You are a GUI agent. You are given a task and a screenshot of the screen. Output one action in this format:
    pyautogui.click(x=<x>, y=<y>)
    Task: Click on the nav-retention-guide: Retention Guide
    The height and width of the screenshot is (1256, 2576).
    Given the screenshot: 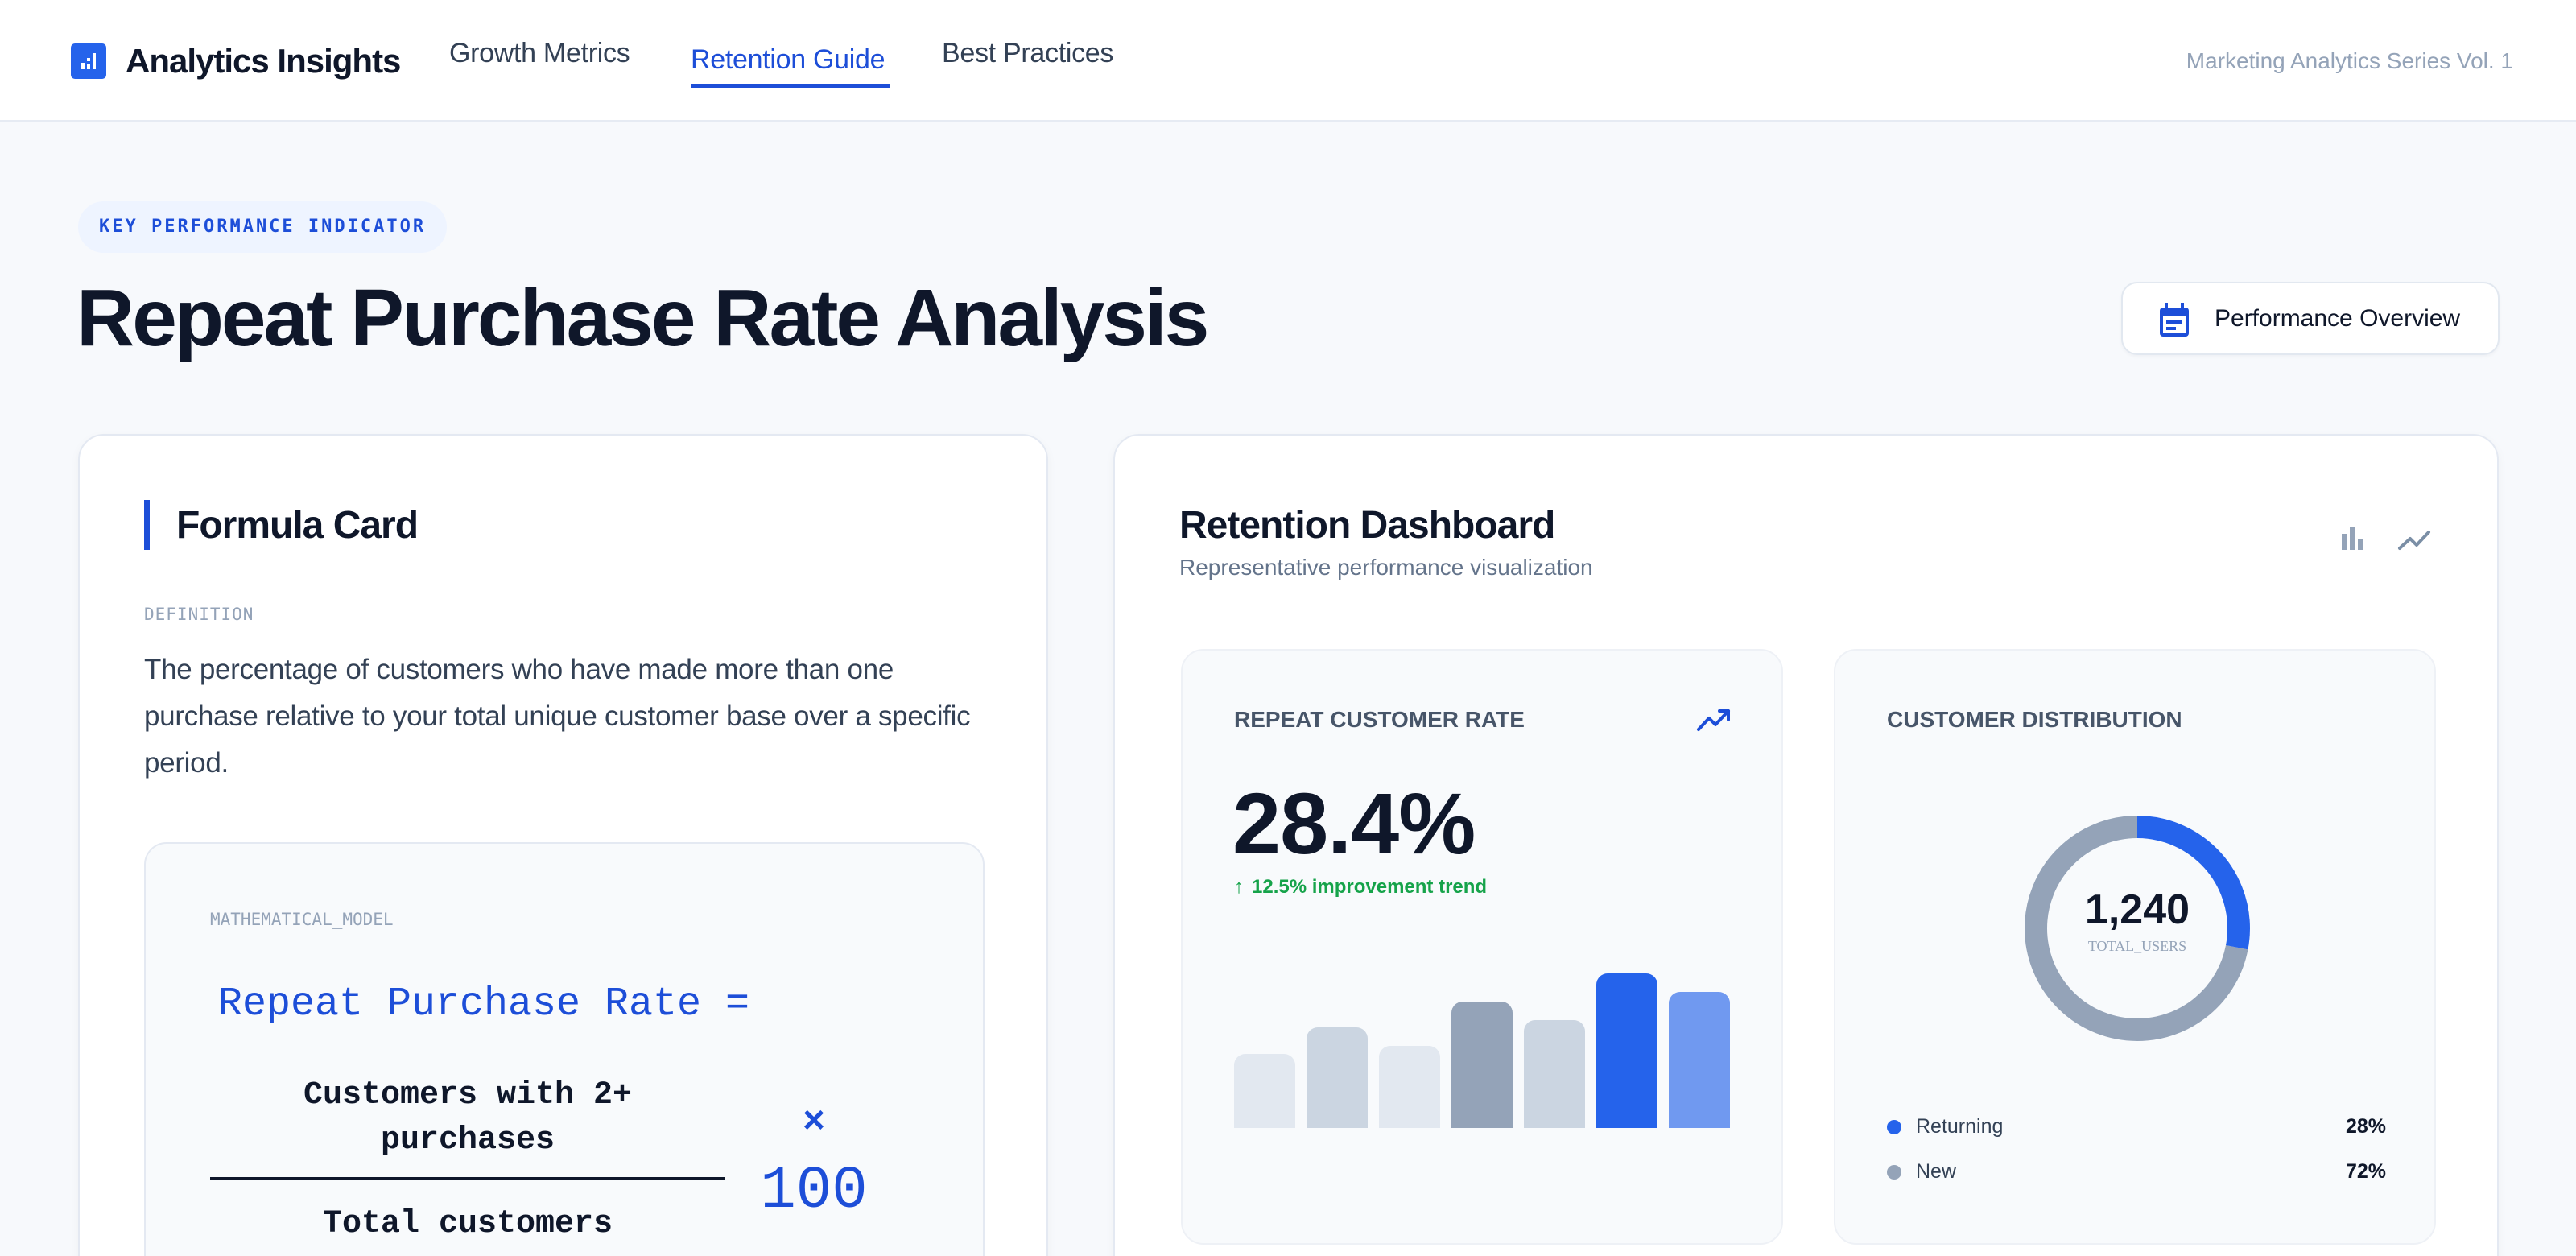 What is the action you would take?
    pyautogui.click(x=788, y=60)
    